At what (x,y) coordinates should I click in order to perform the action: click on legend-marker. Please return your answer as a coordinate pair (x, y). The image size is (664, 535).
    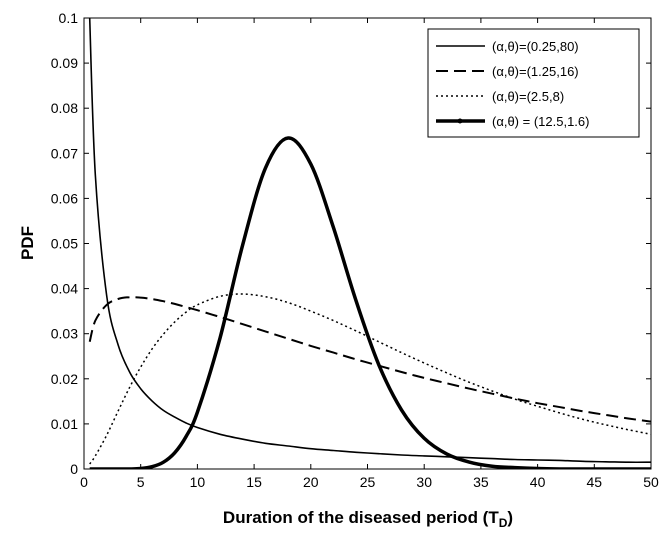
    Looking at the image, I should click on (460, 121).